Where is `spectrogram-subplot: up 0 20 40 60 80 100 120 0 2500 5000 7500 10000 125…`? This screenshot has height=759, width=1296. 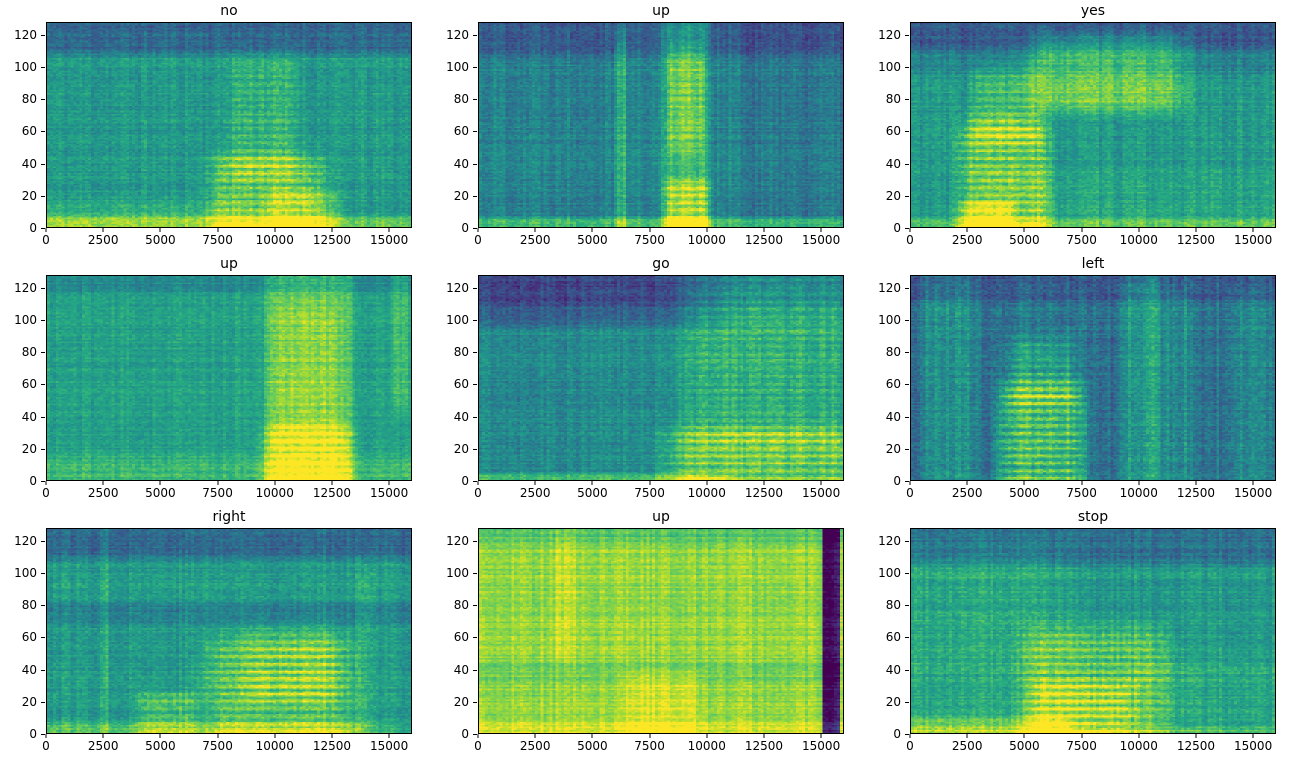
spectrogram-subplot: up 0 20 40 60 80 100 120 0 2500 5000 7500 10000 125… is located at coordinates (648, 126).